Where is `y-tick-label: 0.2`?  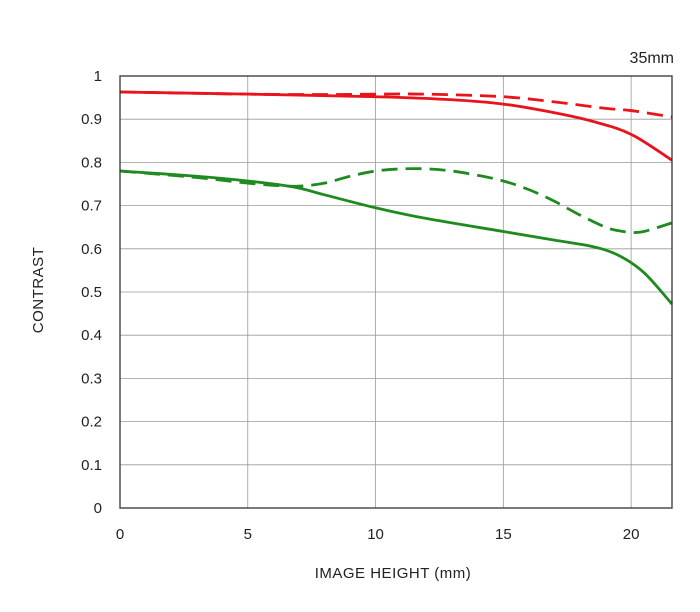 y-tick-label: 0.2 is located at coordinates (91, 422).